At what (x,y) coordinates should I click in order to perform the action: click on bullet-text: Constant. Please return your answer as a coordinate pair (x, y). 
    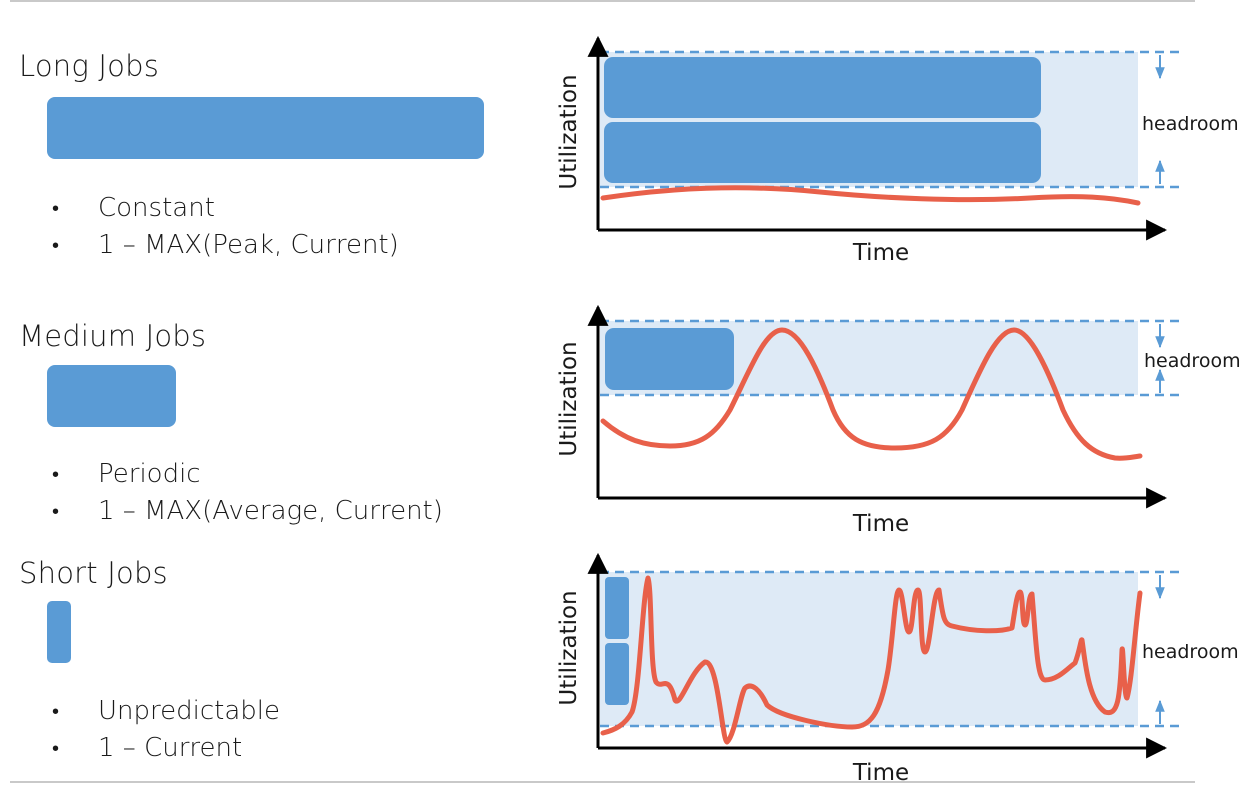
    Looking at the image, I should click on (156, 208).